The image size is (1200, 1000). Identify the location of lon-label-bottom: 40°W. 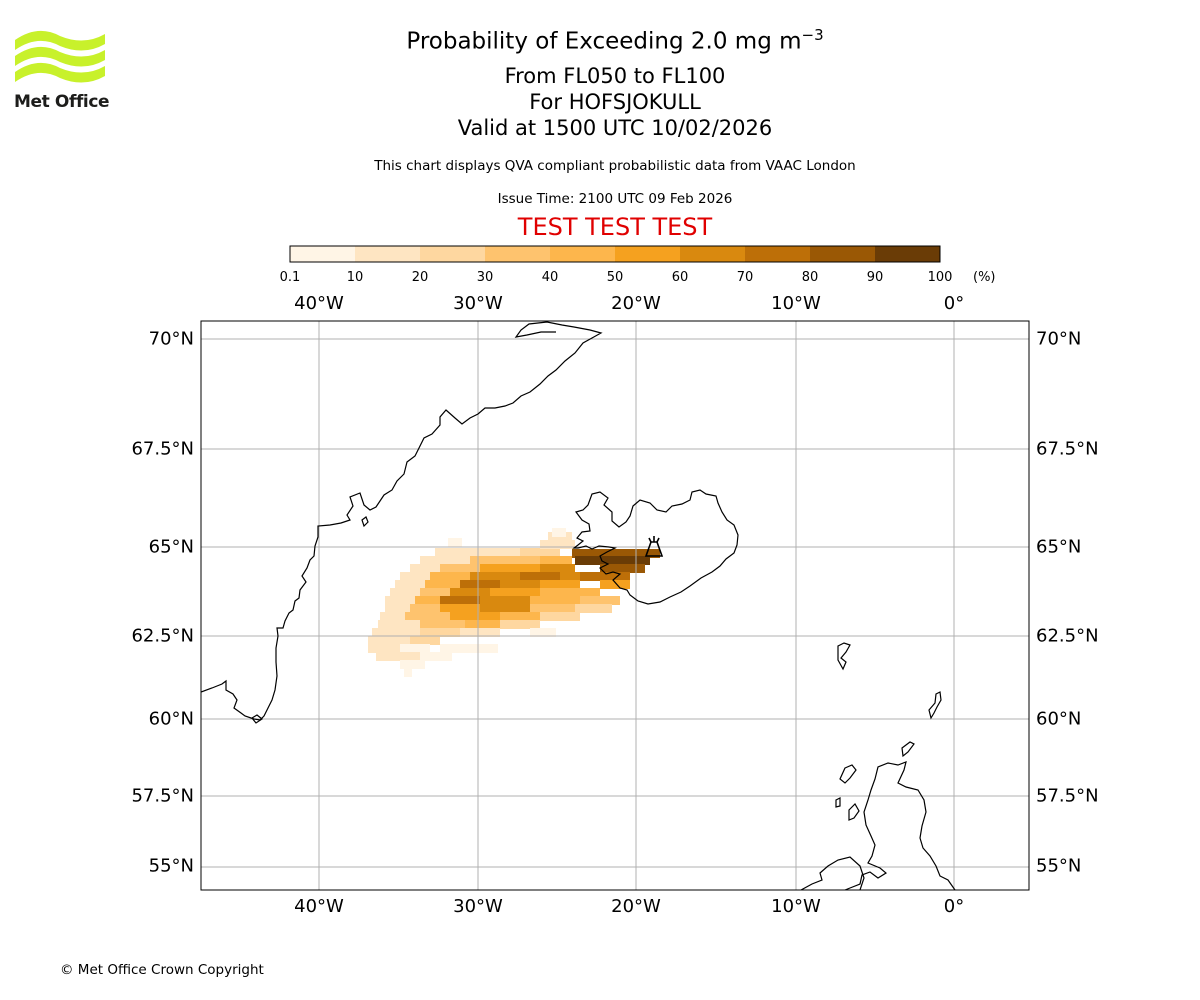
(319, 906).